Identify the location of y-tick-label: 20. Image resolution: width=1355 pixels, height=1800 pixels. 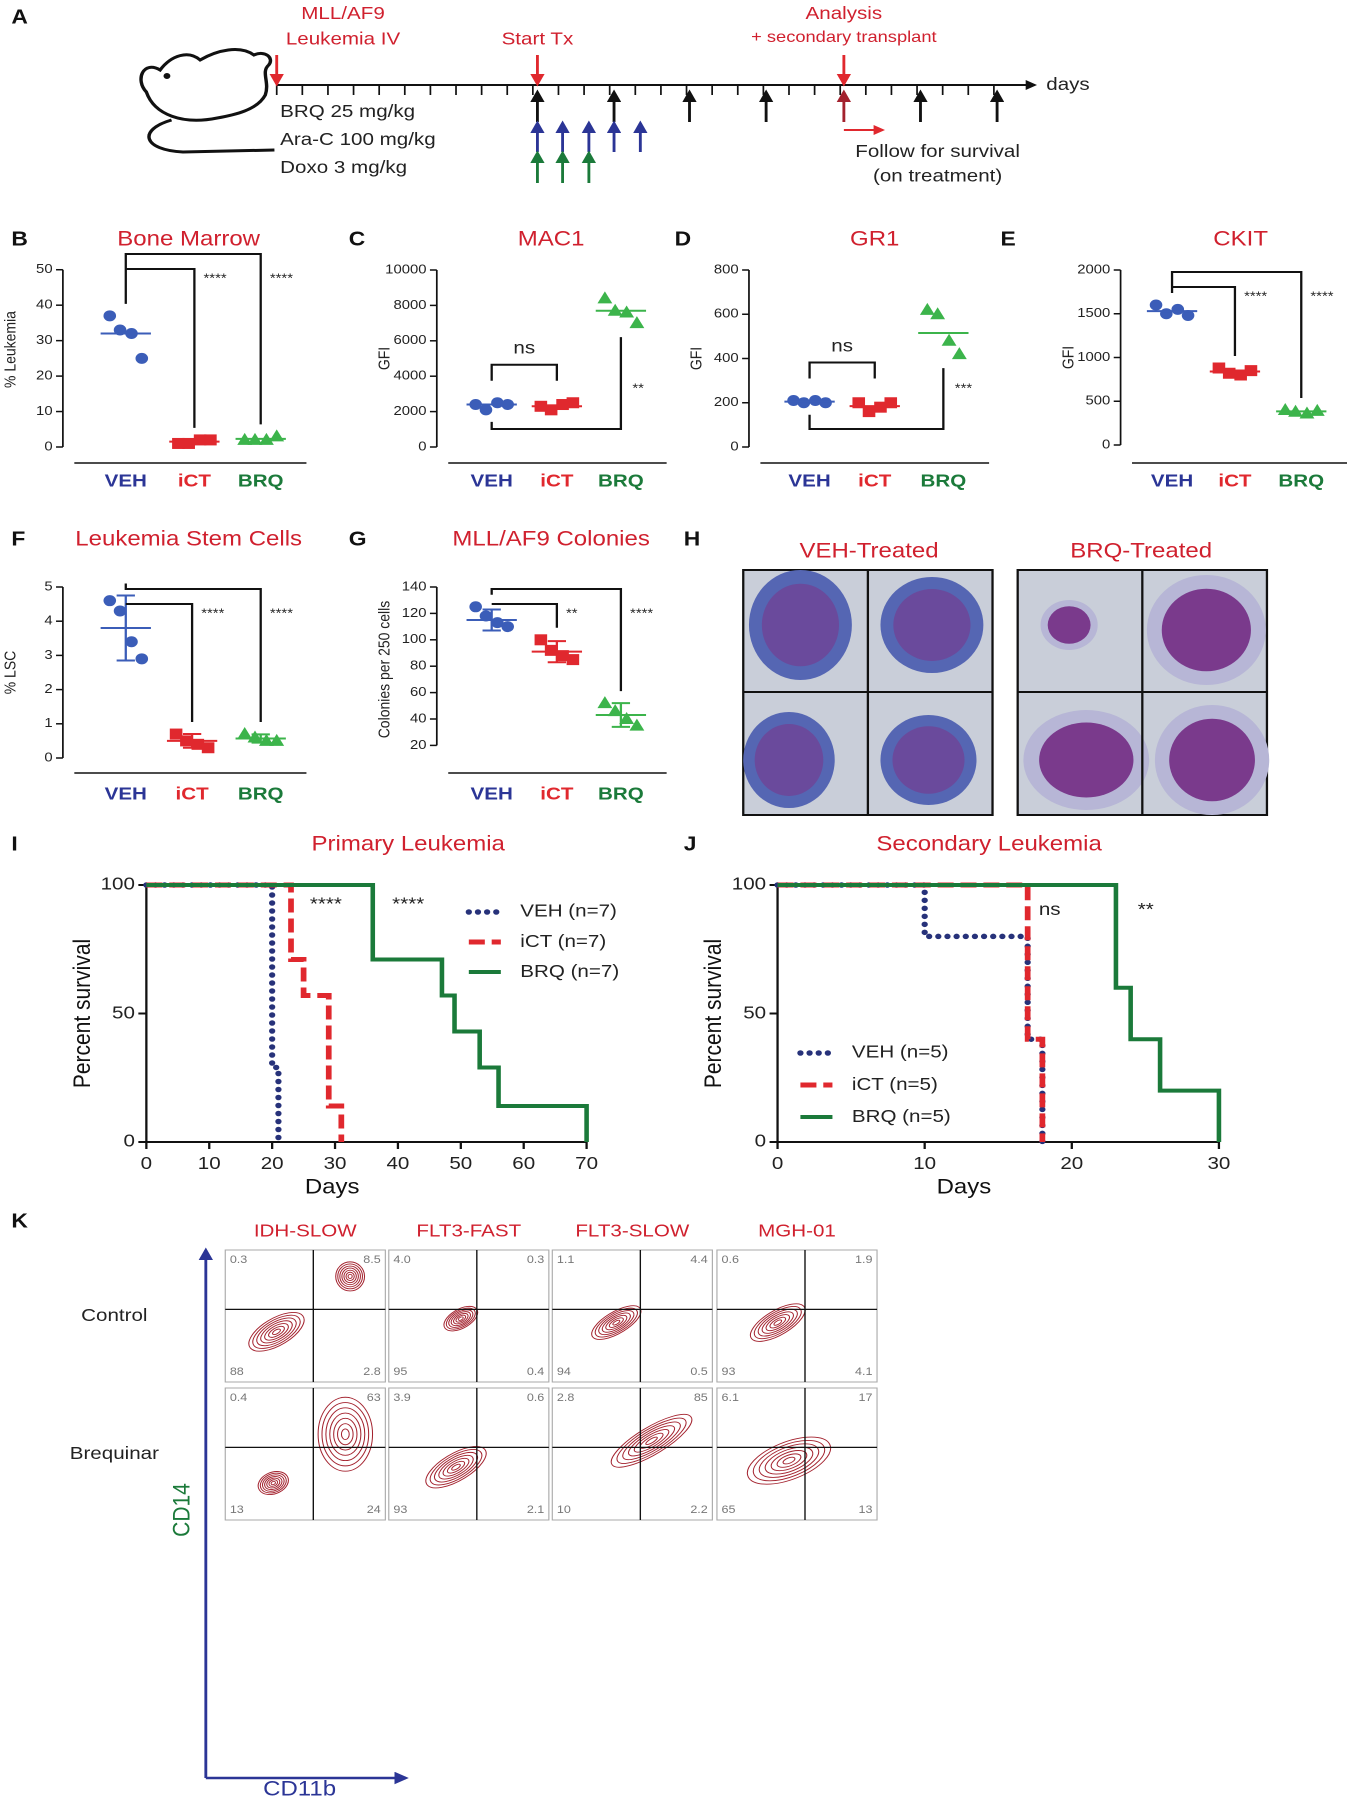
(44, 374).